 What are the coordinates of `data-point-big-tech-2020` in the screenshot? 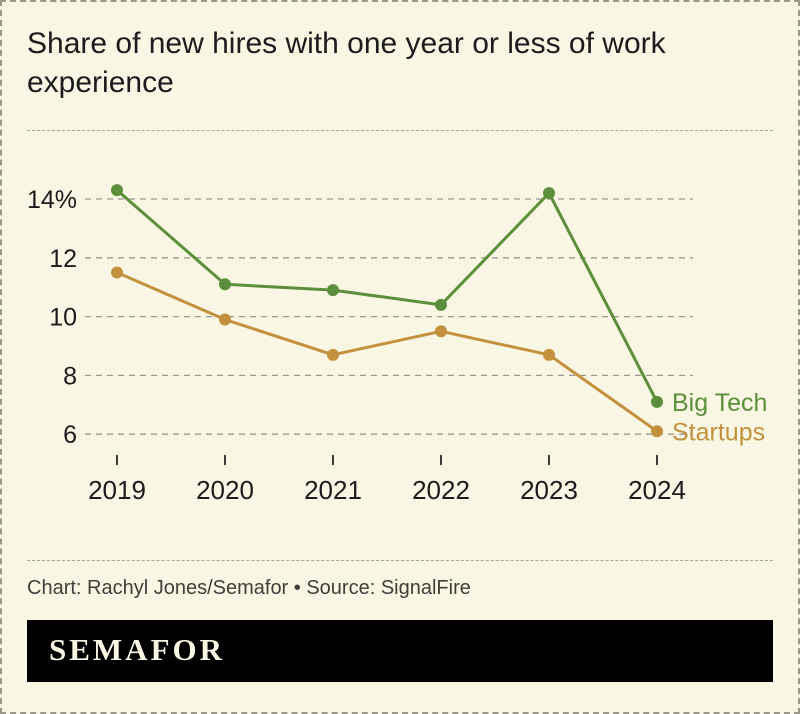 It's located at (225, 284).